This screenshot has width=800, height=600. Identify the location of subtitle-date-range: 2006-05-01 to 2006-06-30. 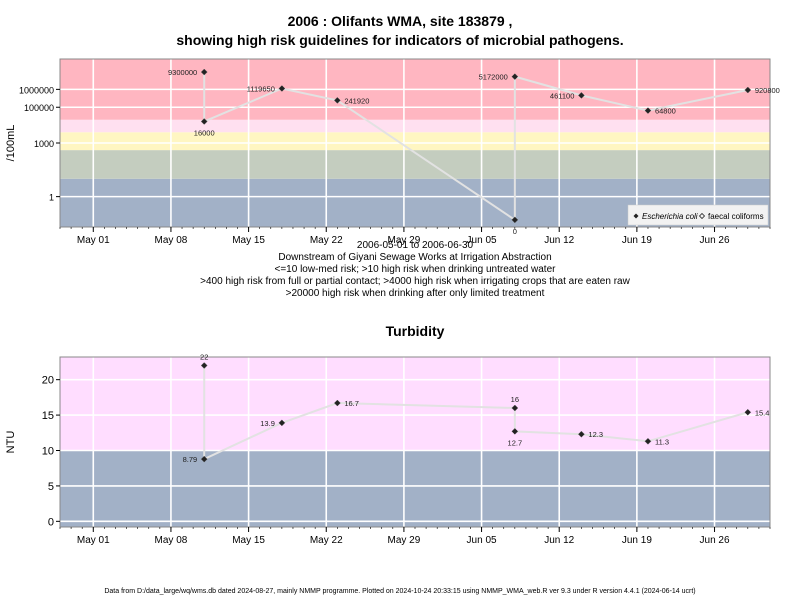
(415, 245).